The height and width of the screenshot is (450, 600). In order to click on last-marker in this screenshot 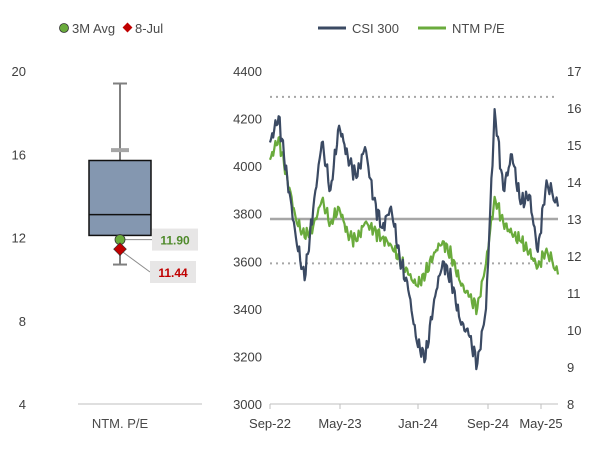, I will do `click(120, 249)`.